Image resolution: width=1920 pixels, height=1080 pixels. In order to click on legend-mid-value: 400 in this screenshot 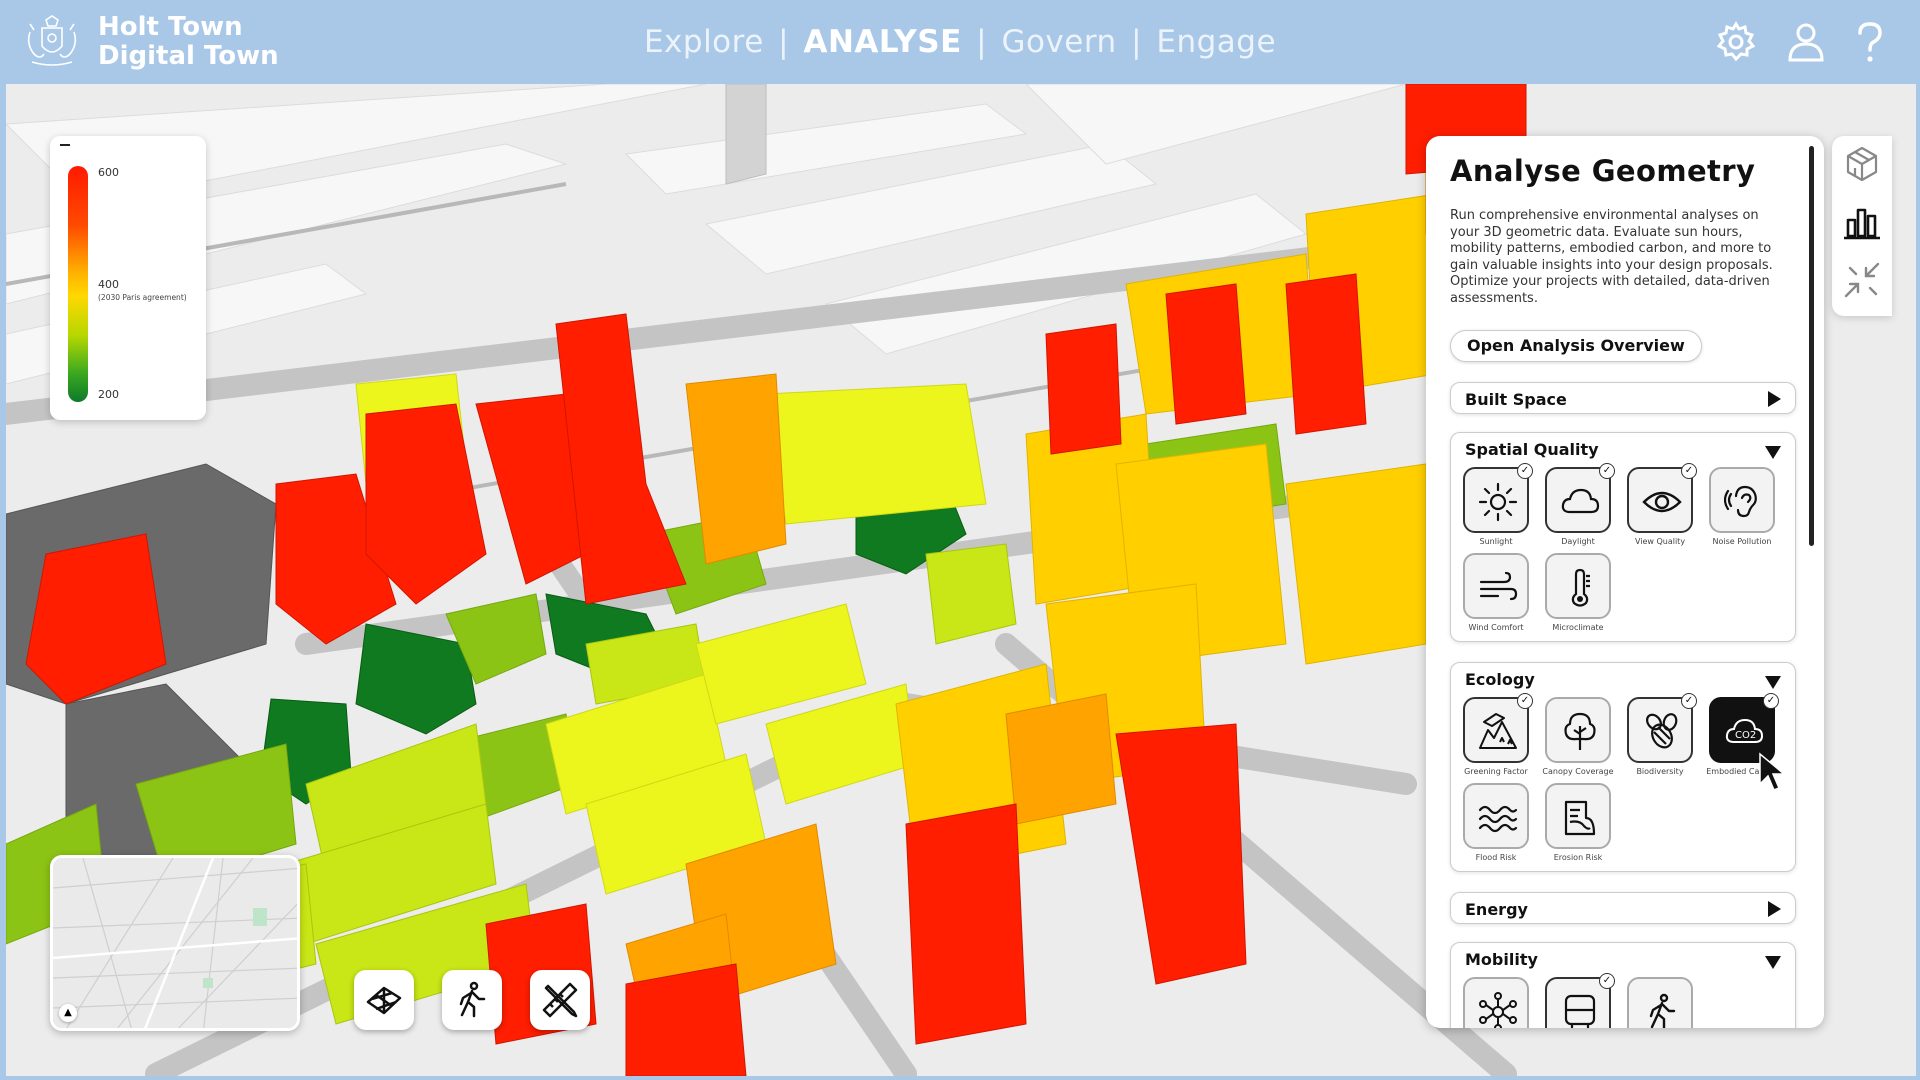, I will do `click(108, 284)`.